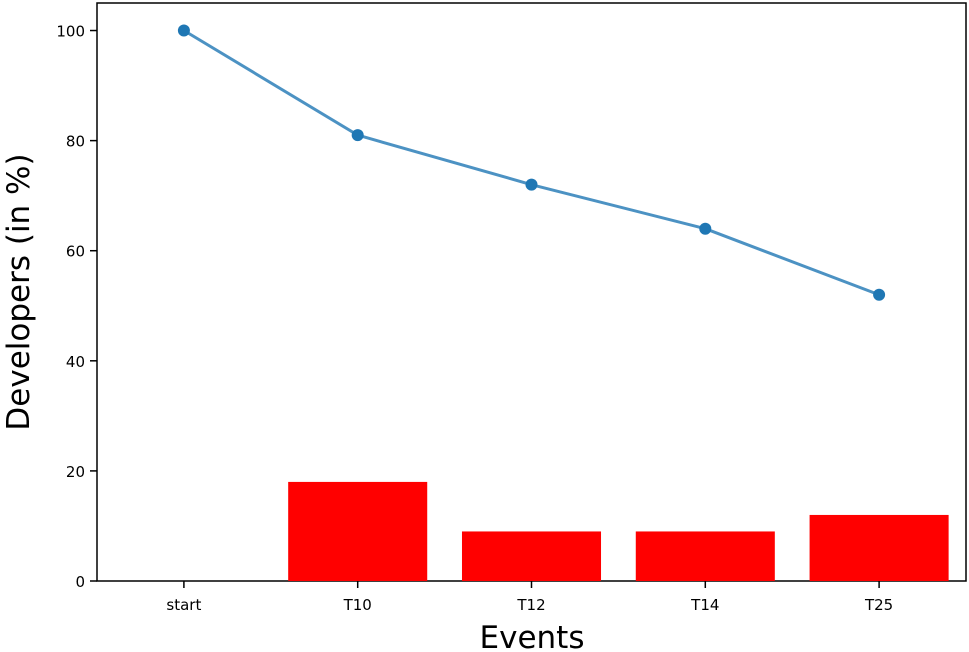 The width and height of the screenshot is (969, 652). I want to click on y-axis-title: Developers (in %), so click(19, 291).